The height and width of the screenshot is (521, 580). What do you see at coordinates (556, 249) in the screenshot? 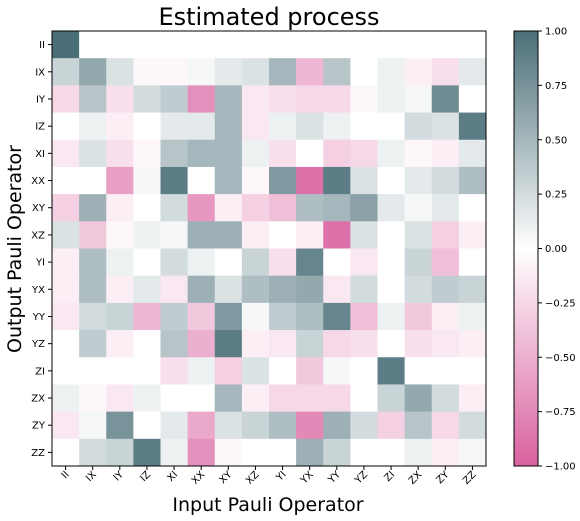
I see `colorbar-tick-label: 0.00` at bounding box center [556, 249].